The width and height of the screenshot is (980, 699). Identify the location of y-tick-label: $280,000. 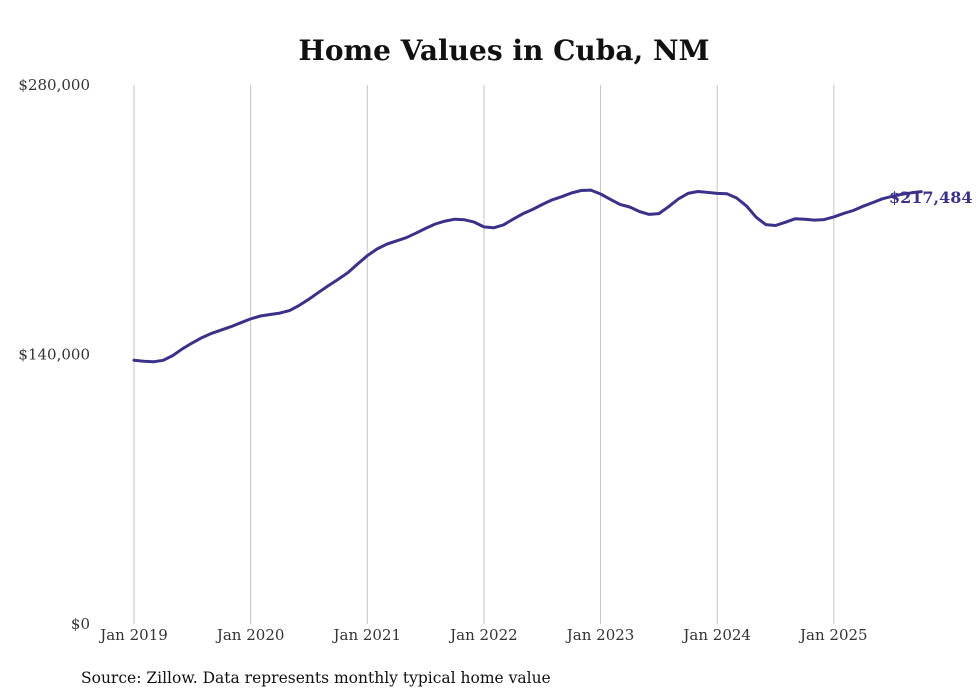
(54, 85).